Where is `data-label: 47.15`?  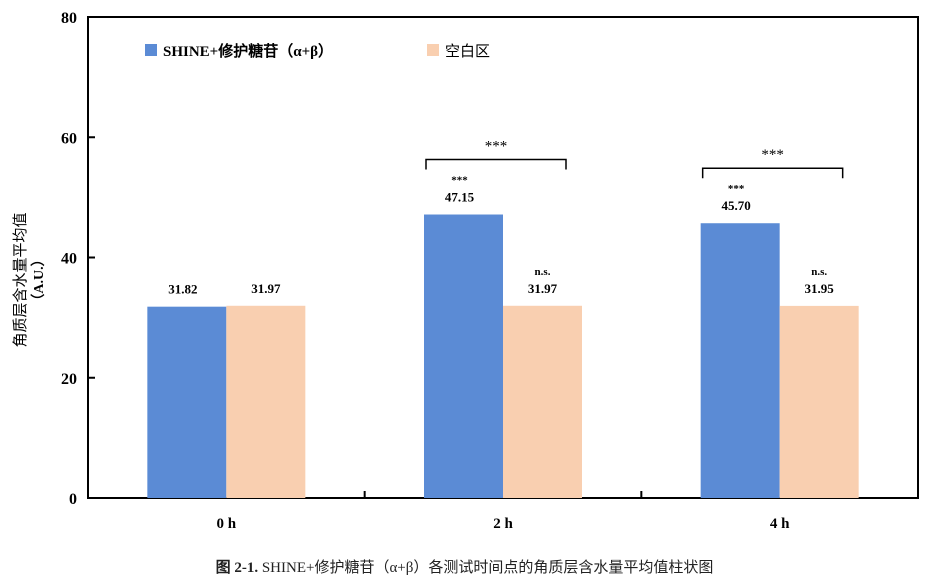 data-label: 47.15 is located at coordinates (460, 197).